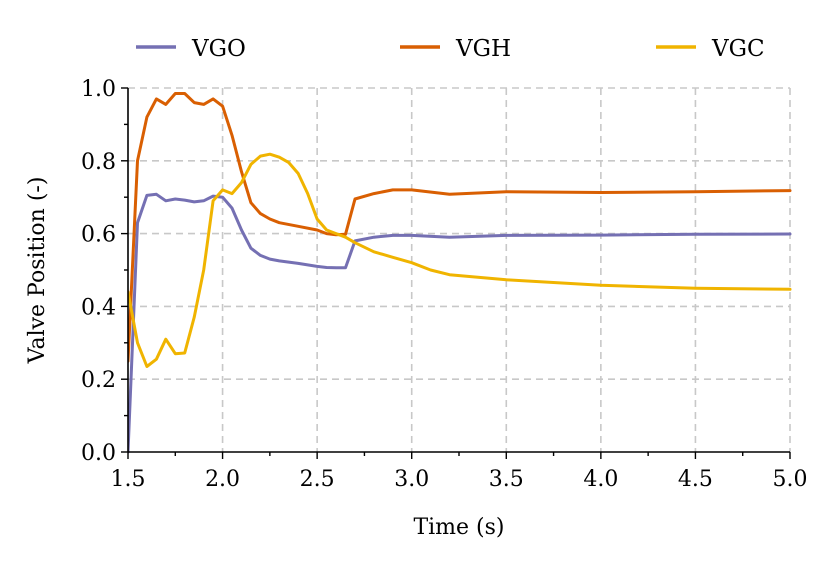 Image resolution: width=832 pixels, height=566 pixels. Describe the element at coordinates (98, 380) in the screenshot. I see `y-tick-label: 0.2` at that location.